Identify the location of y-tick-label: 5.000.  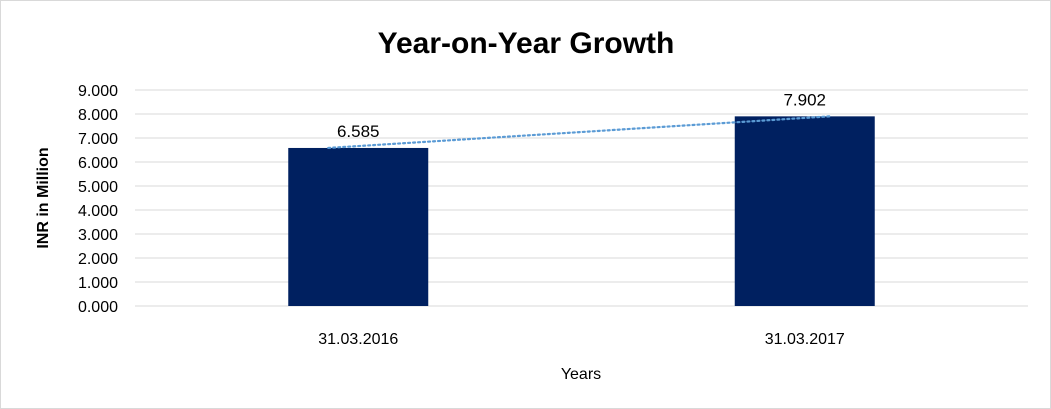
(98, 187).